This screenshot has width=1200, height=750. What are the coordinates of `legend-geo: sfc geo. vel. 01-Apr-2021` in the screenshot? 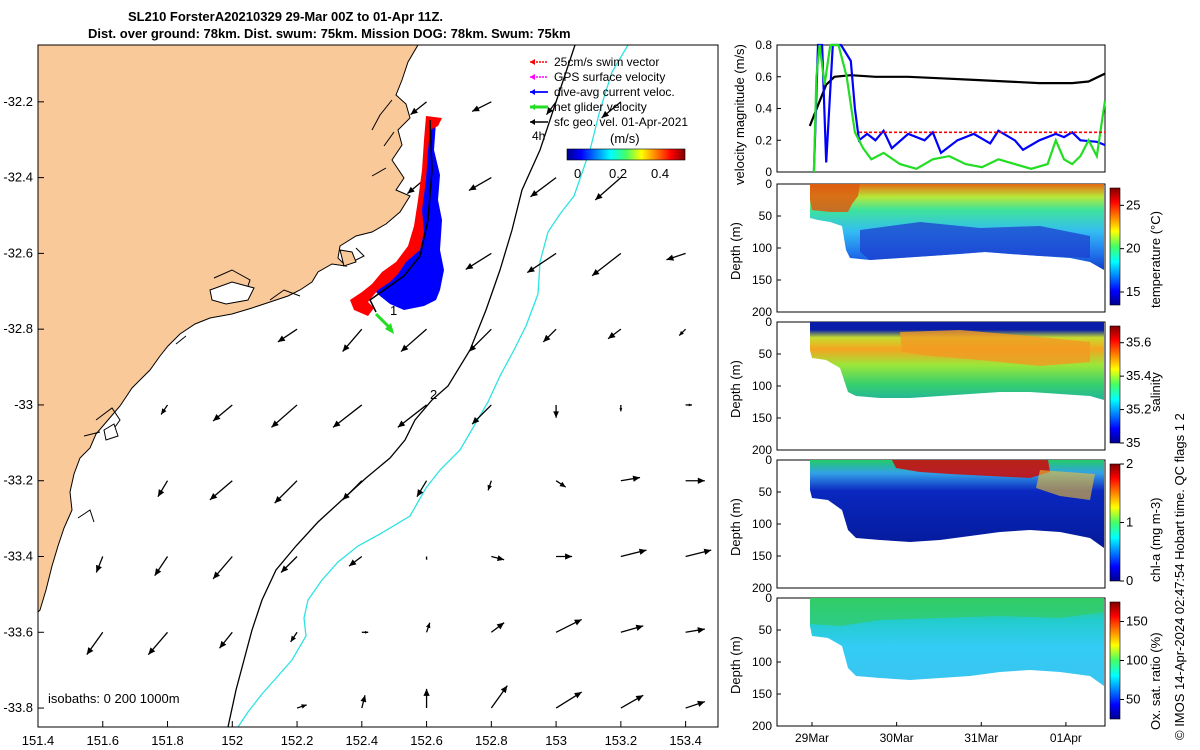 It's located at (621, 122).